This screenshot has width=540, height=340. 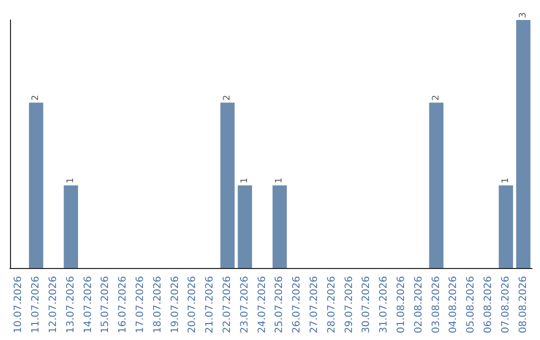 What do you see at coordinates (418, 305) in the screenshot?
I see `x-tick-label: 02.08.2026` at bounding box center [418, 305].